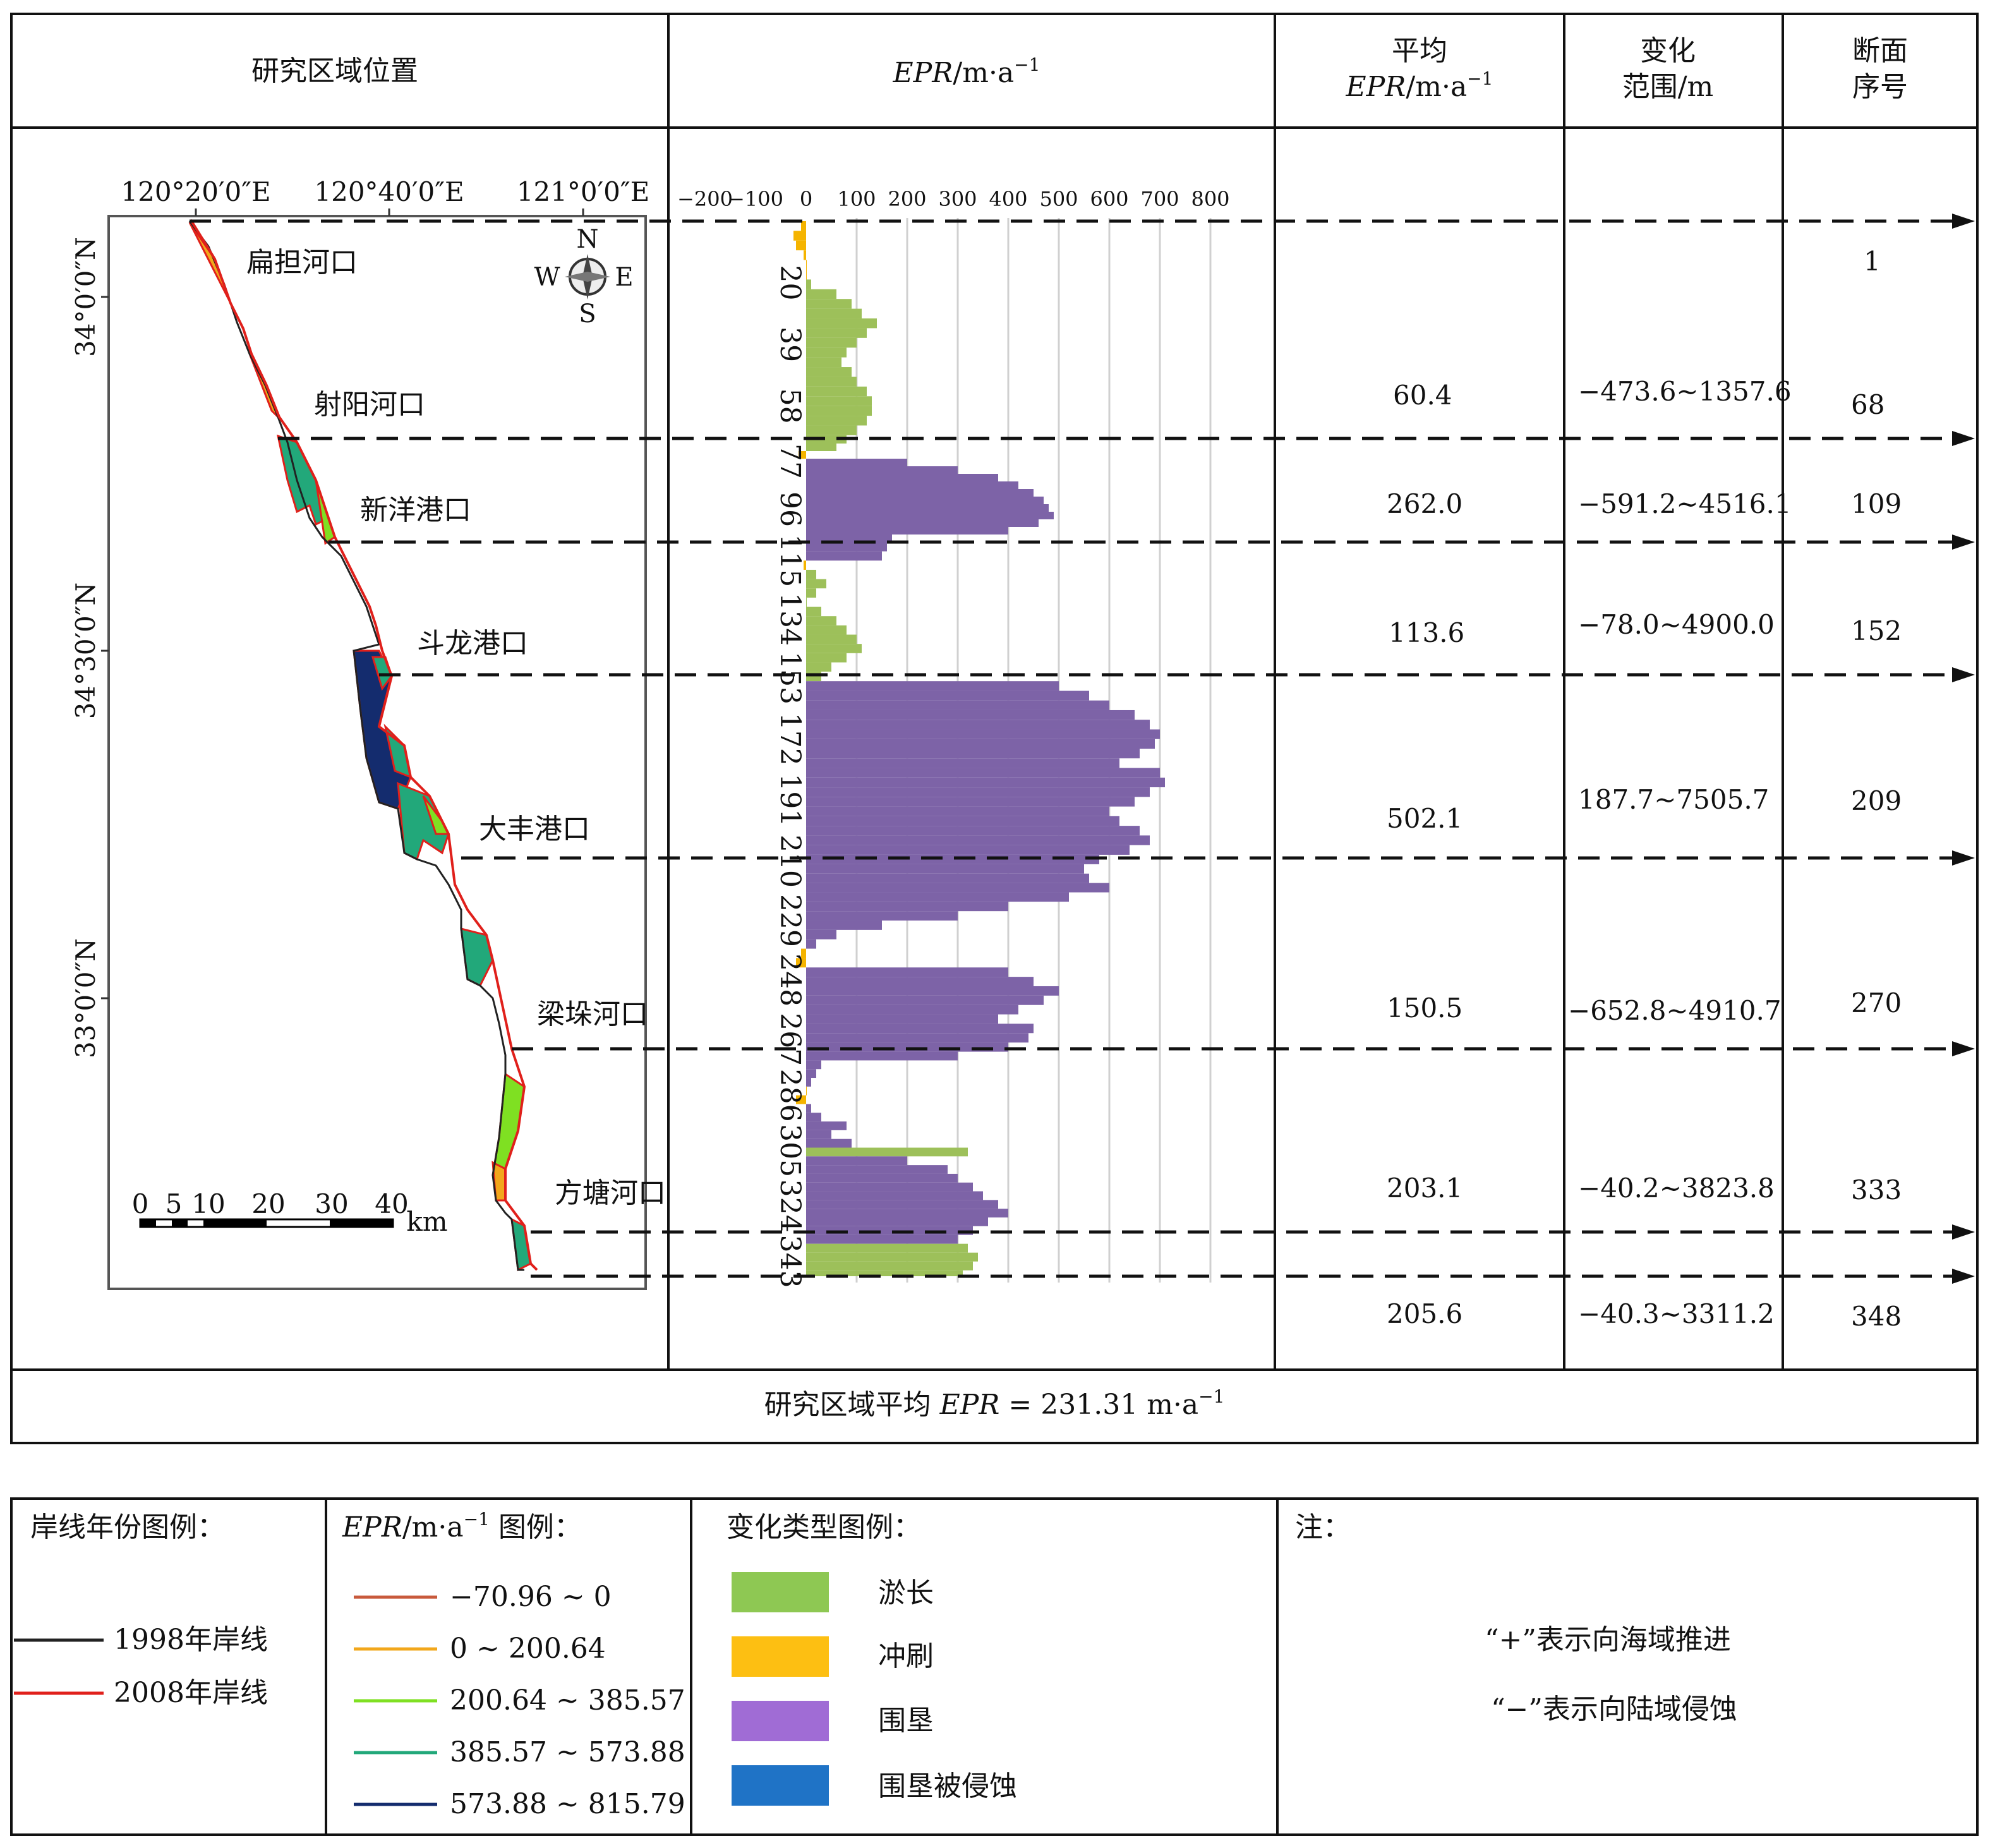 The width and height of the screenshot is (1990, 1848). Describe the element at coordinates (85, 998) in the screenshot. I see `lat-label: 33°0′0″N` at that location.